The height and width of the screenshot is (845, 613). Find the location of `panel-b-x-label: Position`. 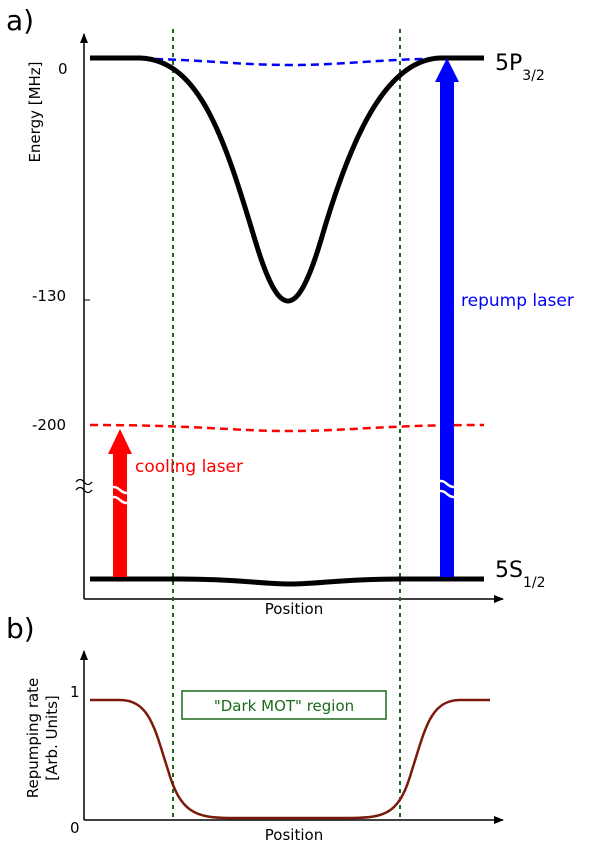

panel-b-x-label: Position is located at coordinates (294, 835).